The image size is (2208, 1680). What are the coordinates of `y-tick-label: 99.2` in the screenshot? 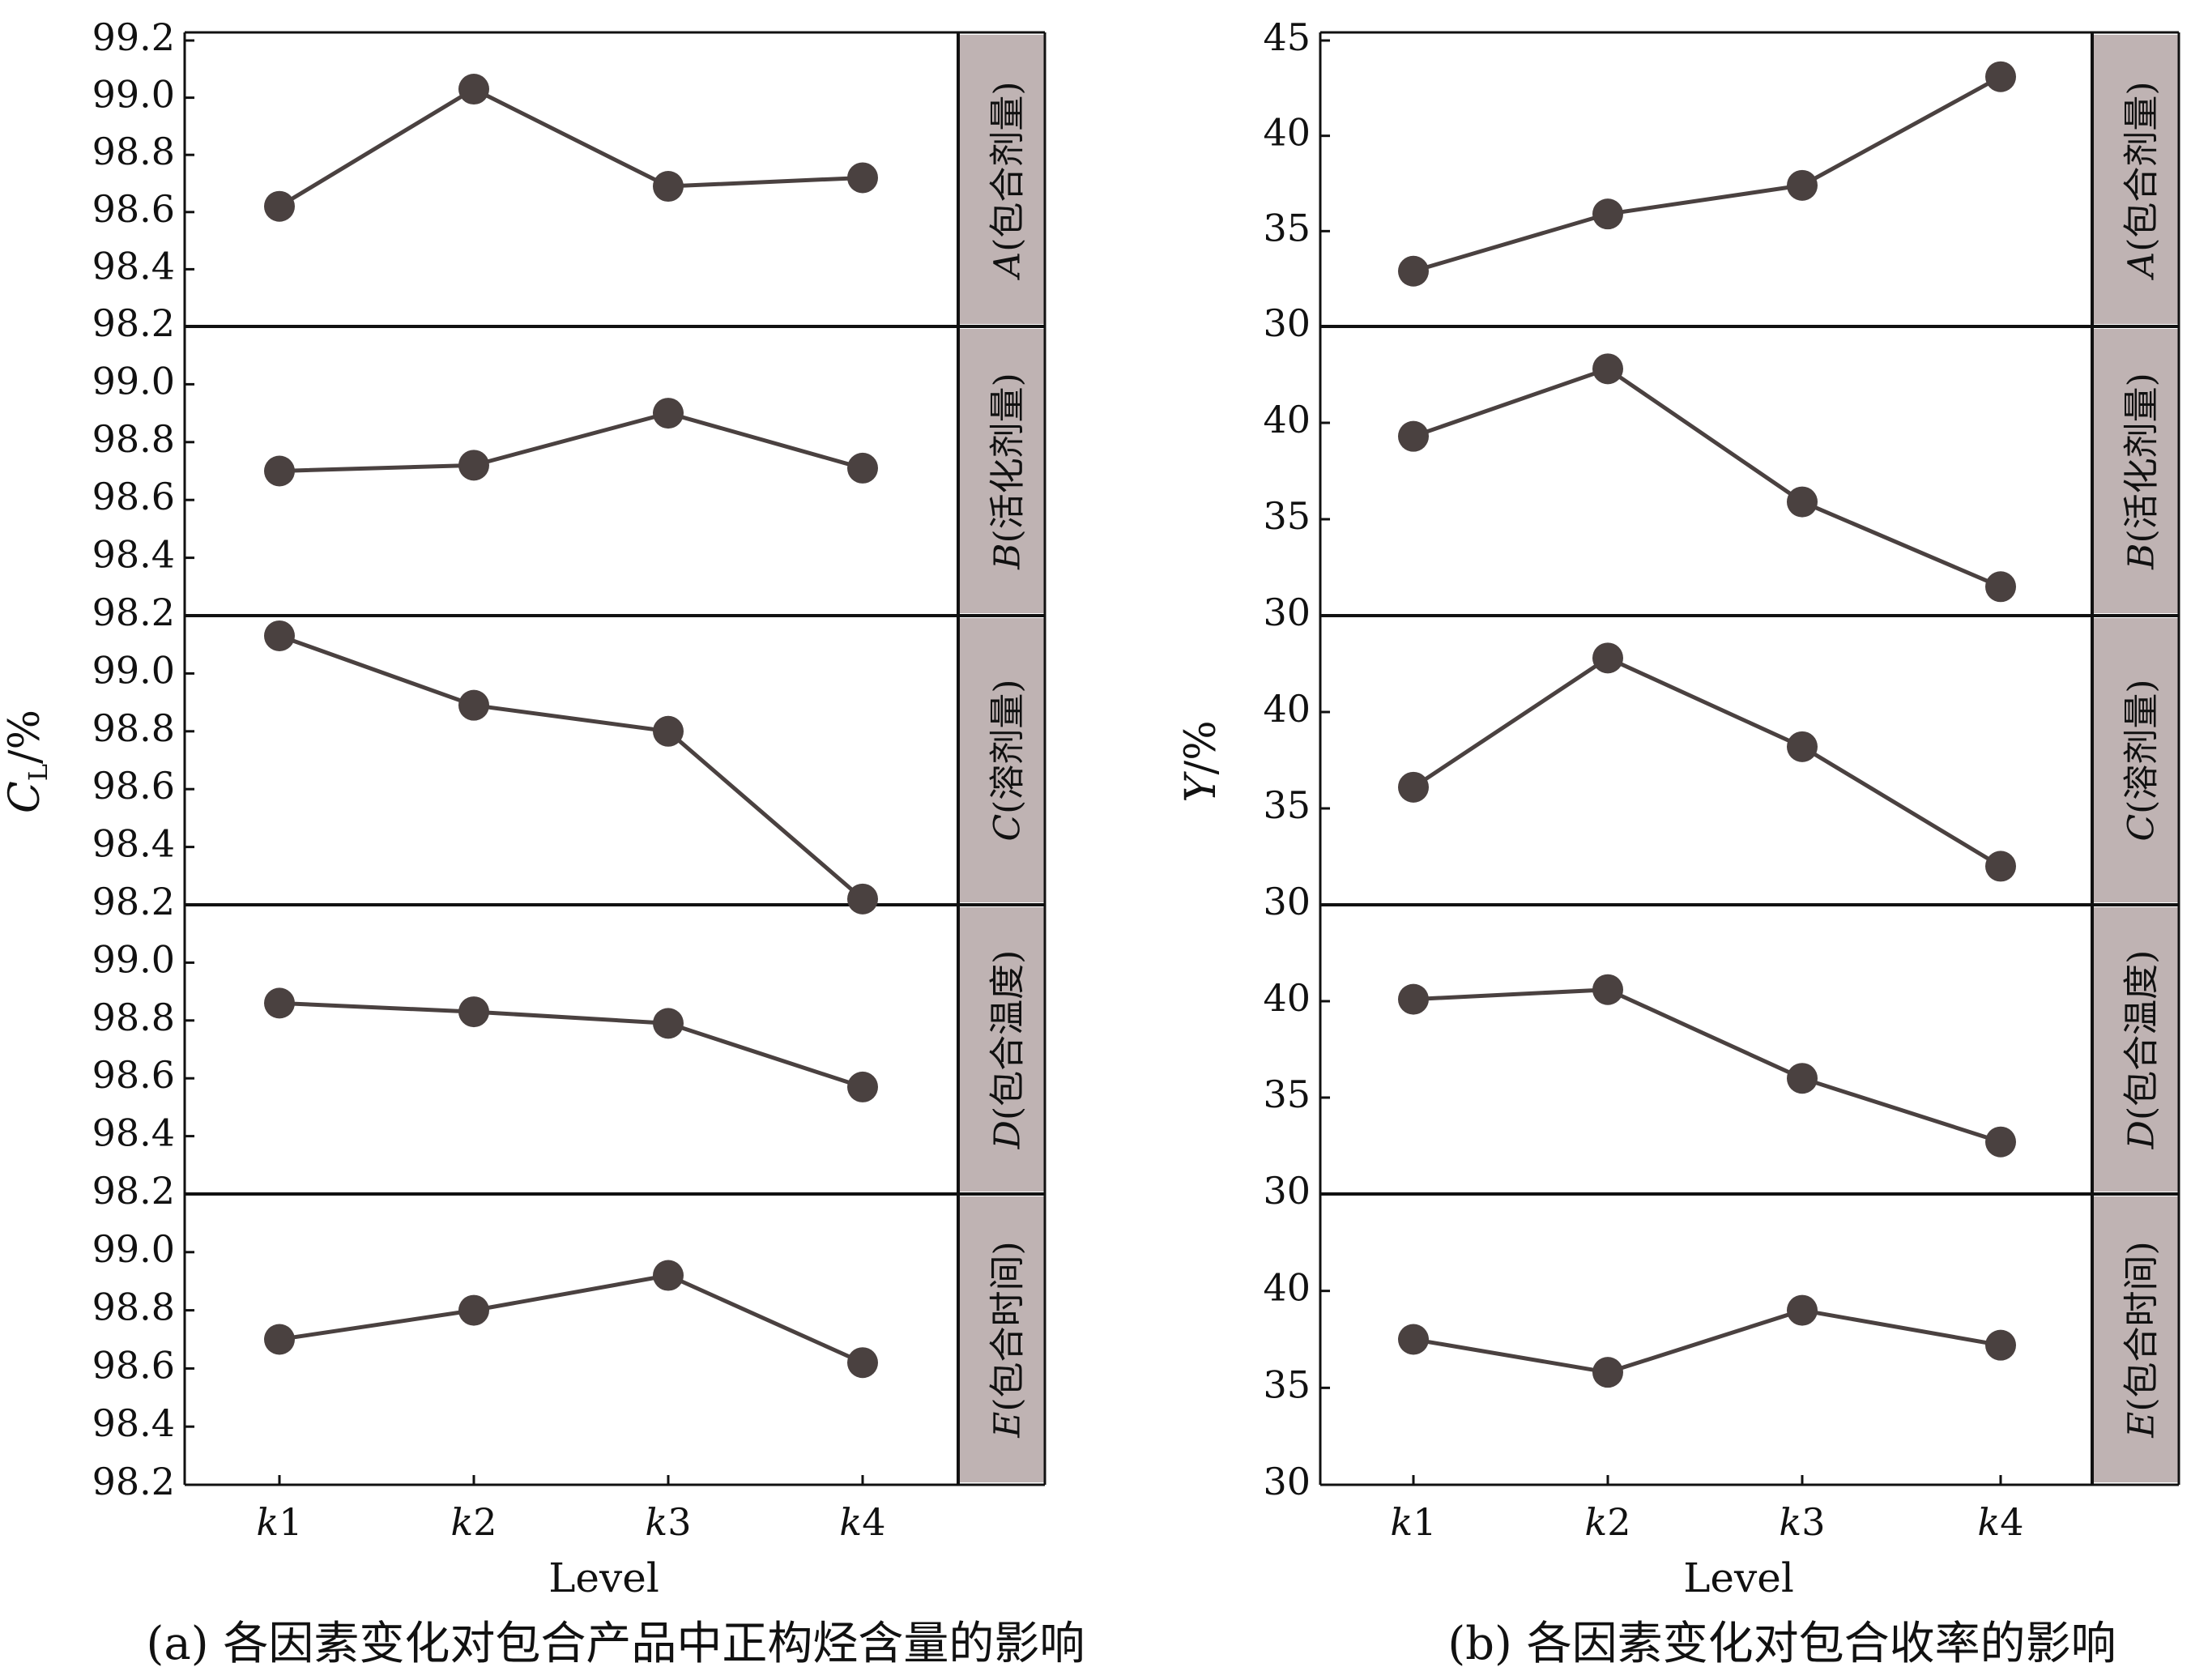 It's located at (133, 37).